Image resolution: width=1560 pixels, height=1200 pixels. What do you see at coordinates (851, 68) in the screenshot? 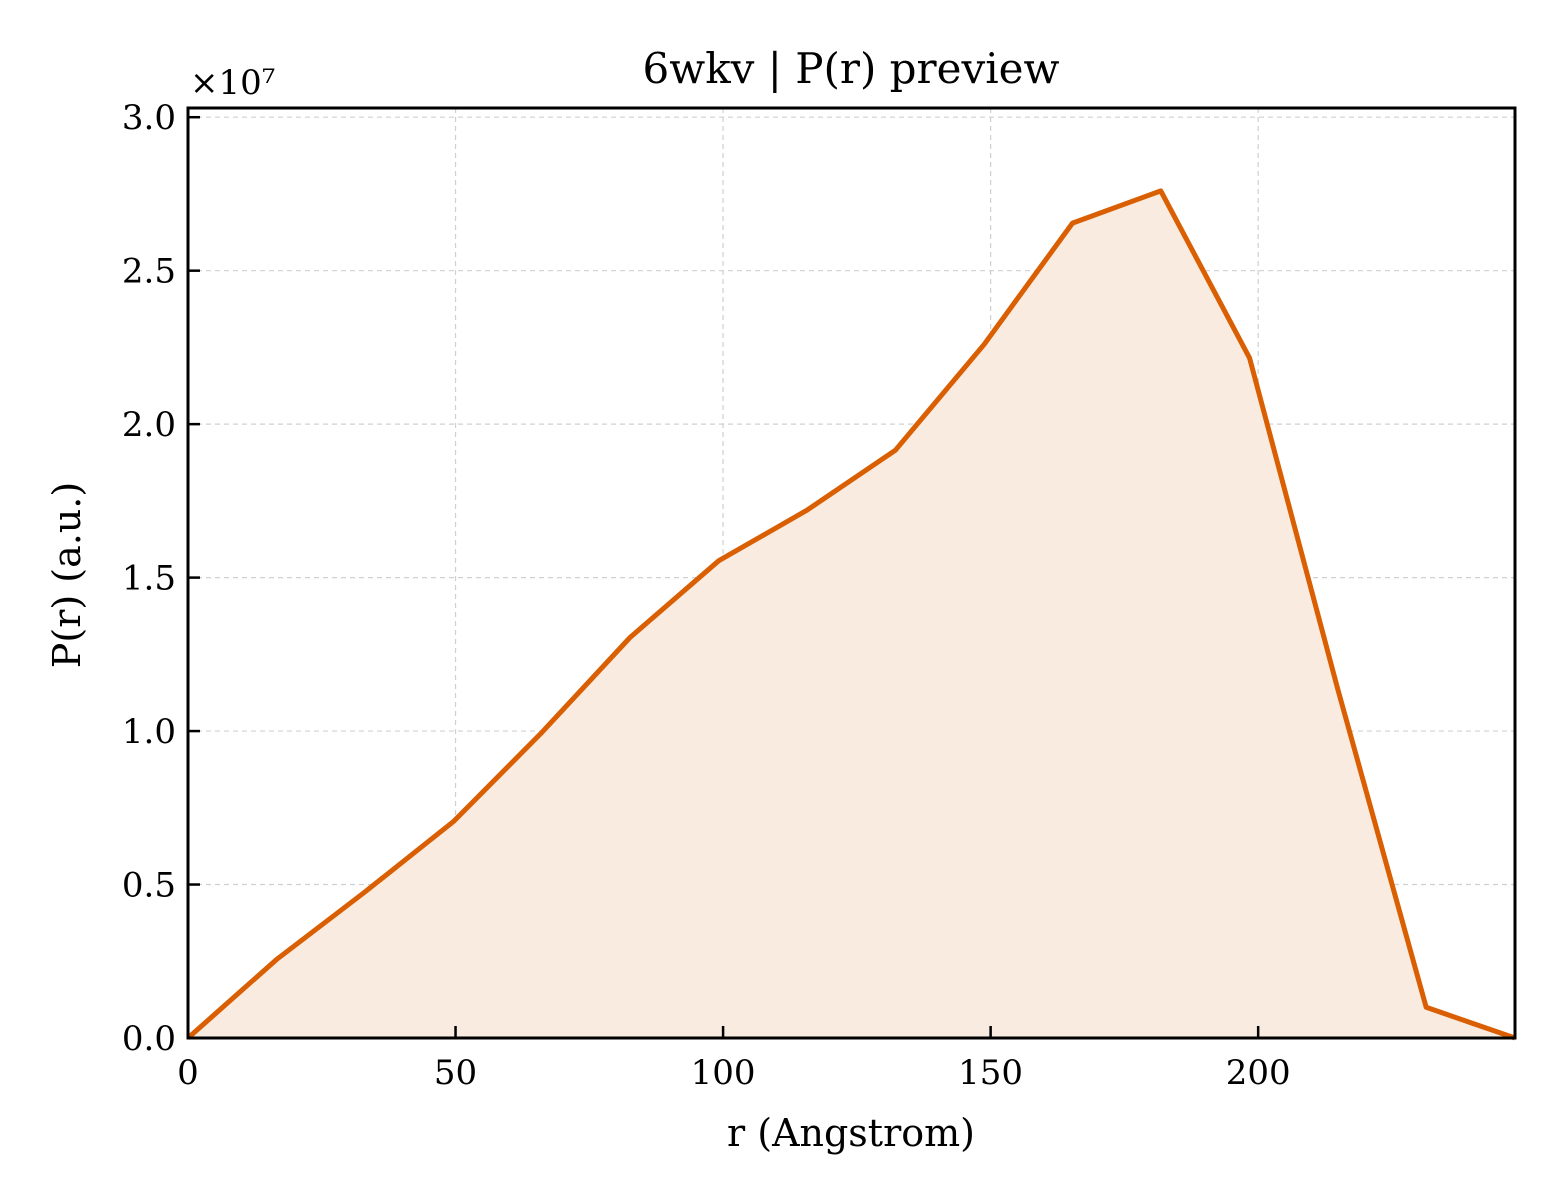
I see `chart-title: 6wkv | P(r) preview` at bounding box center [851, 68].